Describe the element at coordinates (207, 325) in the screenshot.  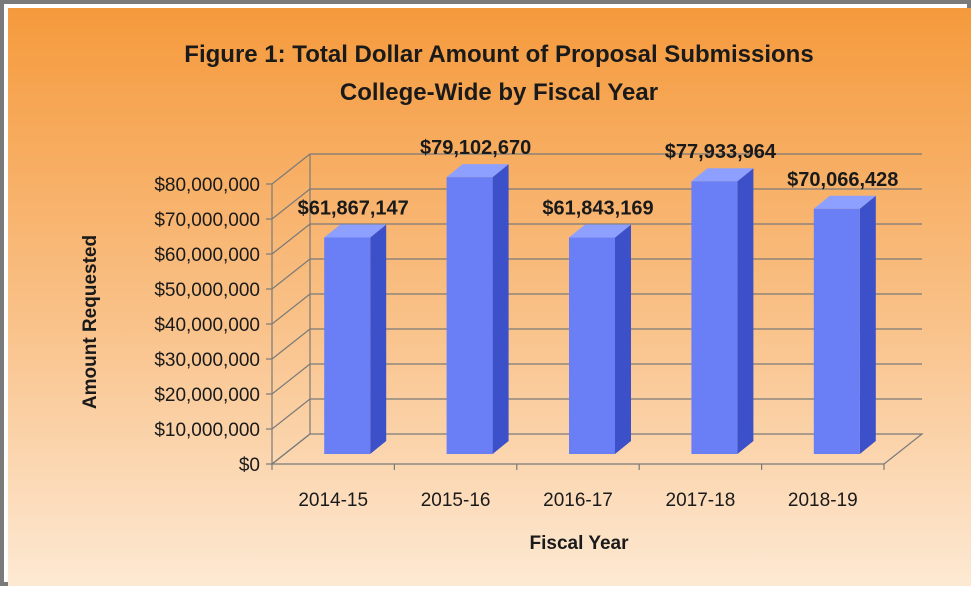
I see `y-tick-label: $40,000,000` at that location.